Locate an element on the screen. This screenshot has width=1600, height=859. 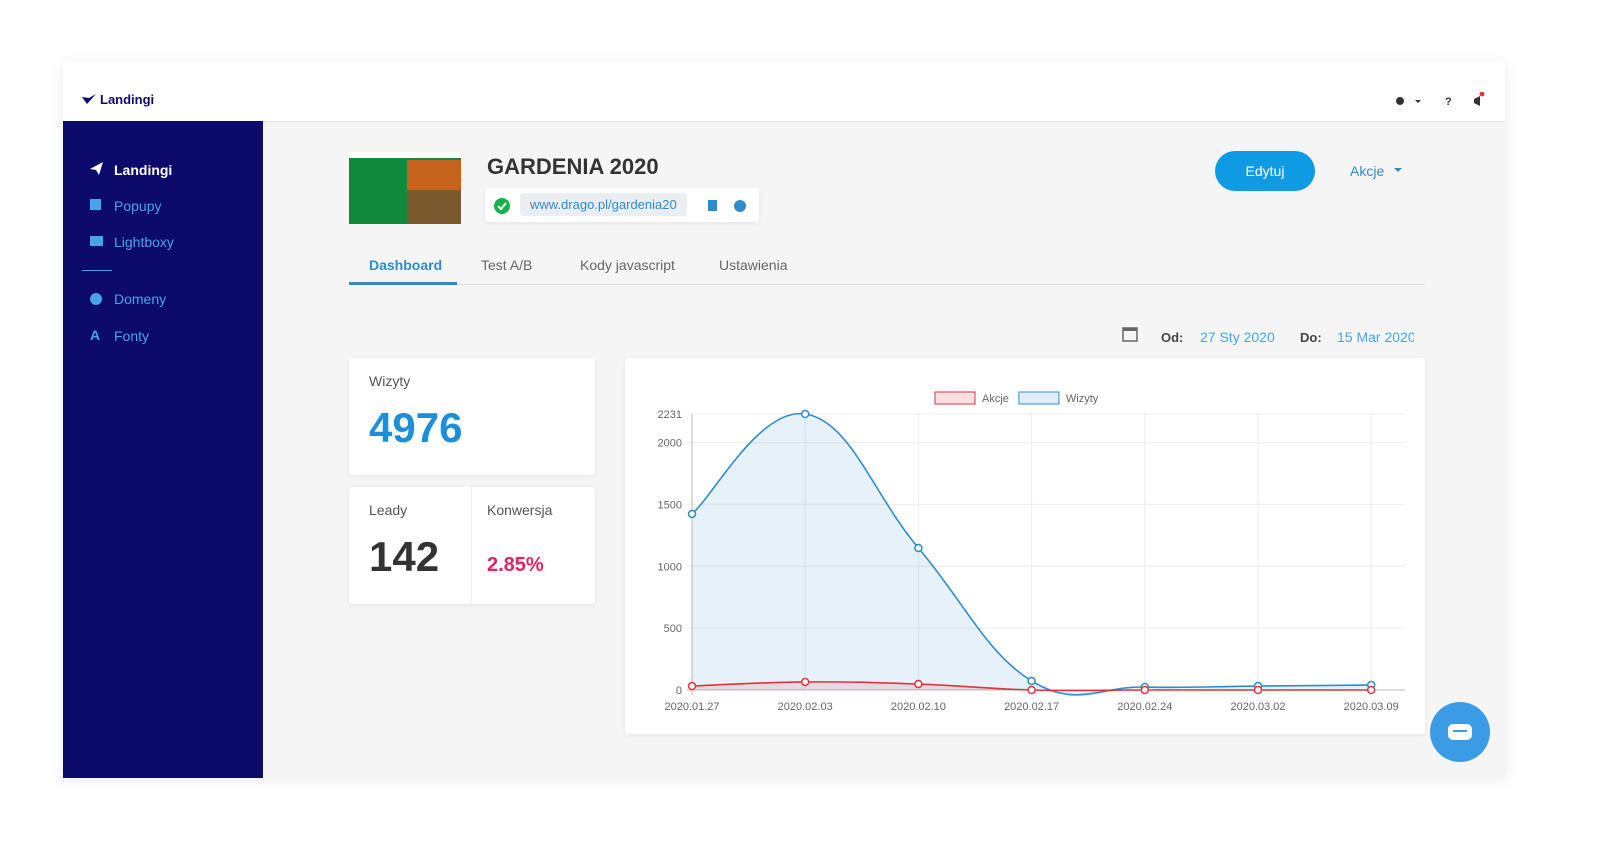
tab: Dashboard is located at coordinates (406, 265).